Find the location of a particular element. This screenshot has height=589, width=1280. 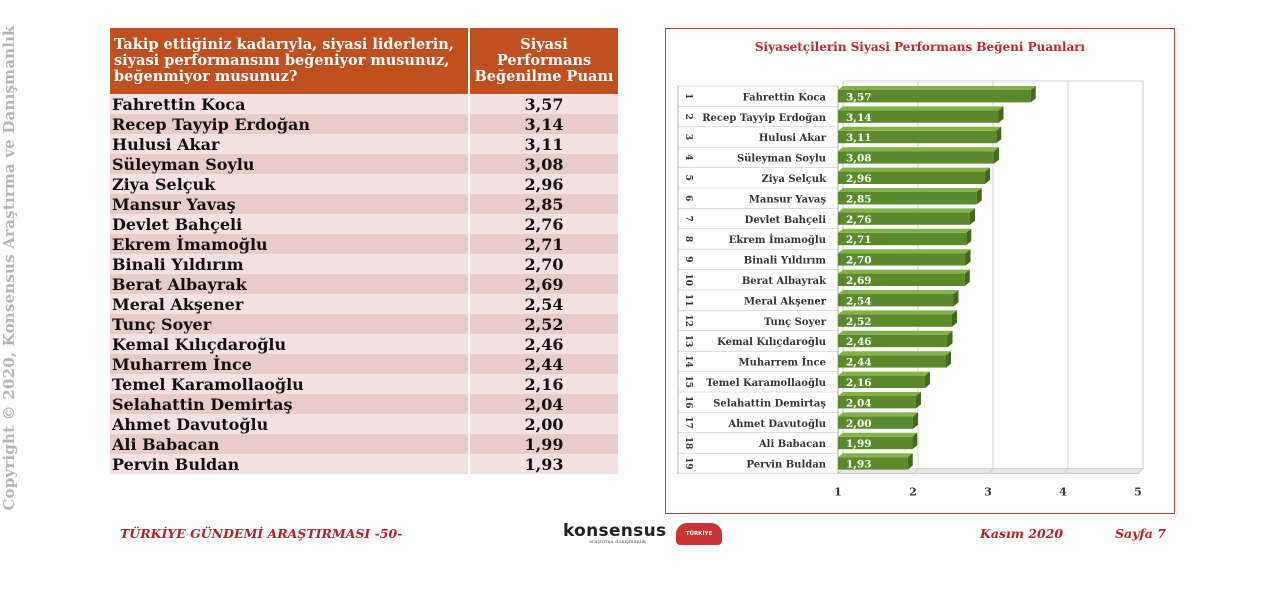

category-label: Ali Babacan is located at coordinates (792, 444).